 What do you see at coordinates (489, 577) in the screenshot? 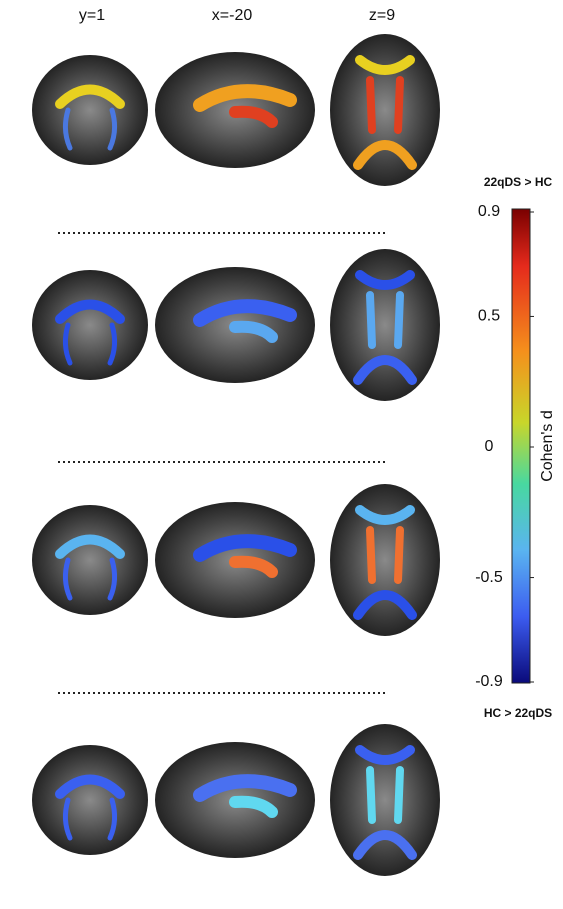
I see `colorbar-tick-label: -0.5` at bounding box center [489, 577].